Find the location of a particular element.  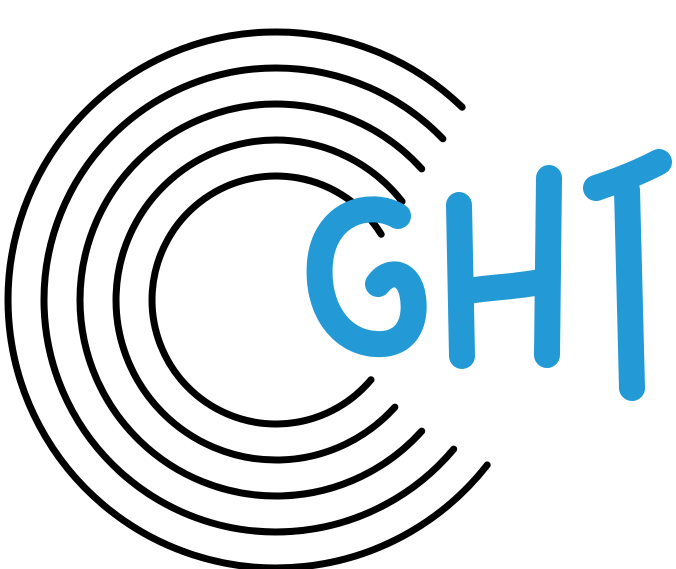

letter-h-crossbar is located at coordinates (501, 287).